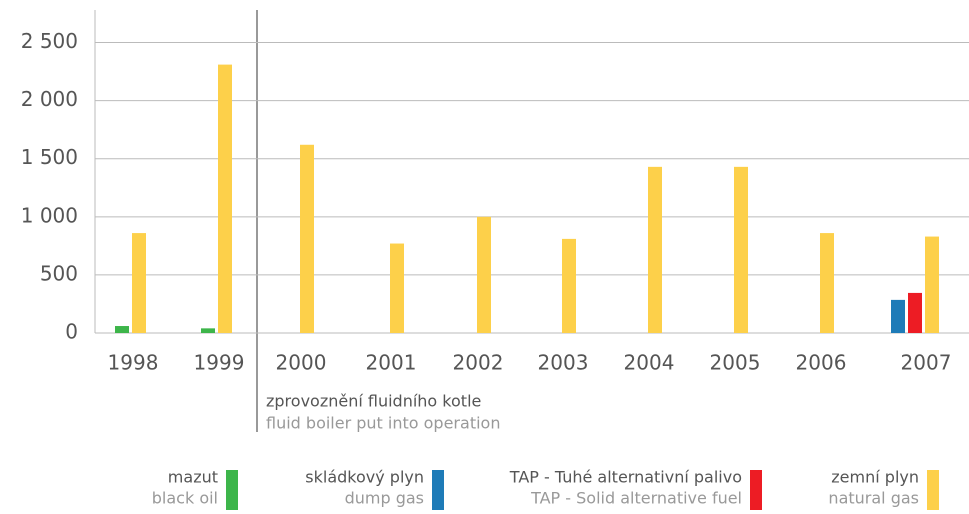 The image size is (969, 514). I want to click on y-tick-label: 2 500, so click(49, 41).